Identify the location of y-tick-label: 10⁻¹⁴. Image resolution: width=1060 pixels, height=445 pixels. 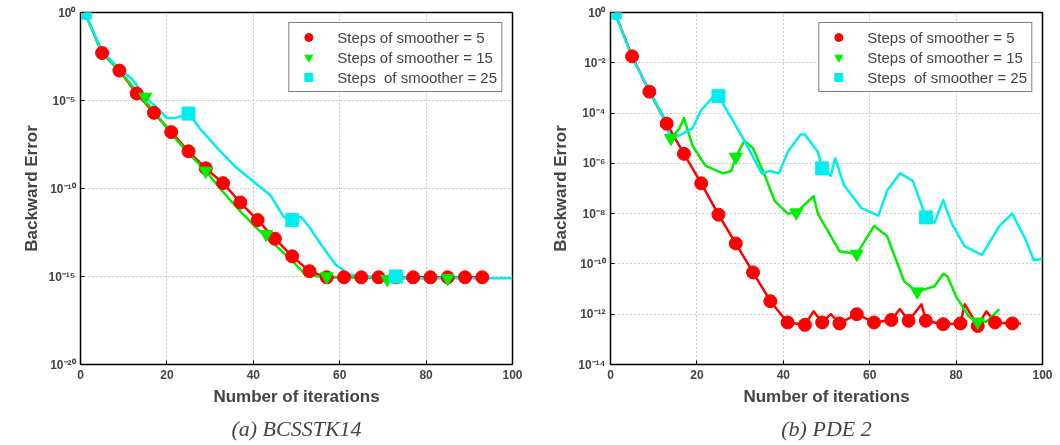
(592, 364).